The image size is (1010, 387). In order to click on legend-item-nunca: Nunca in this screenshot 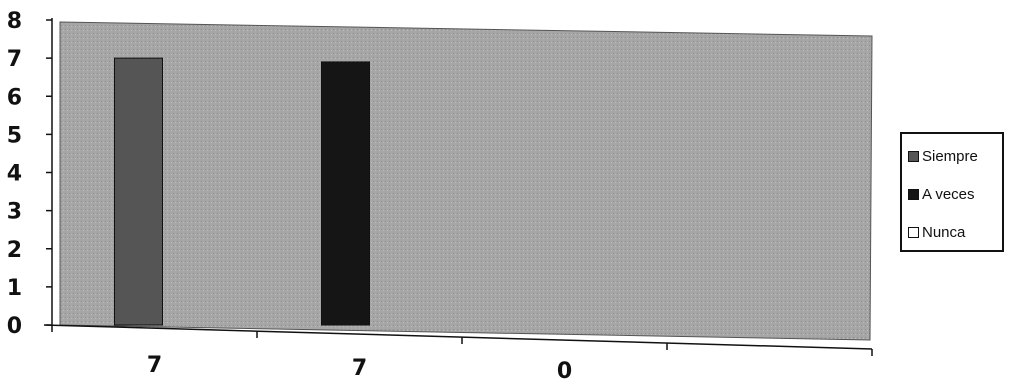, I will do `click(936, 232)`.